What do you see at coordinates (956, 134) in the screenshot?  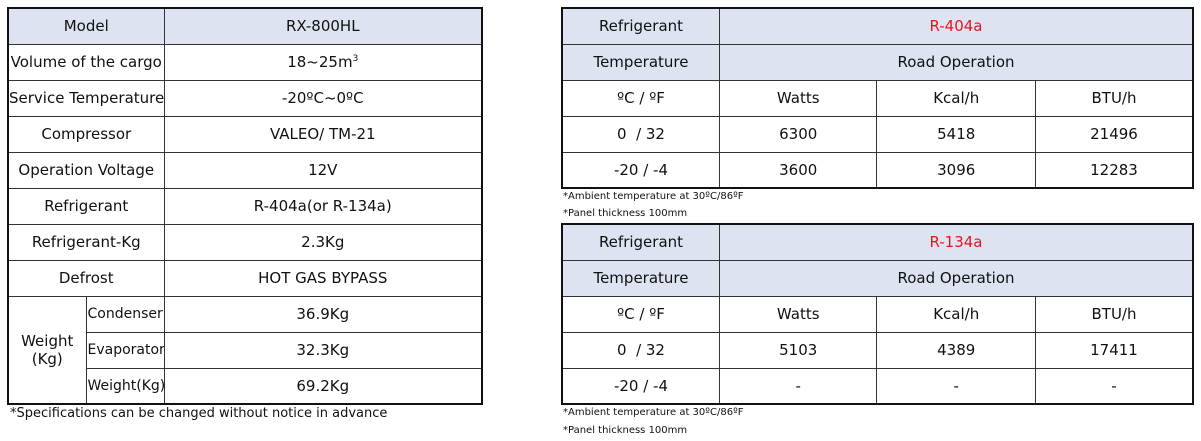 I see `table-cell: 5418` at bounding box center [956, 134].